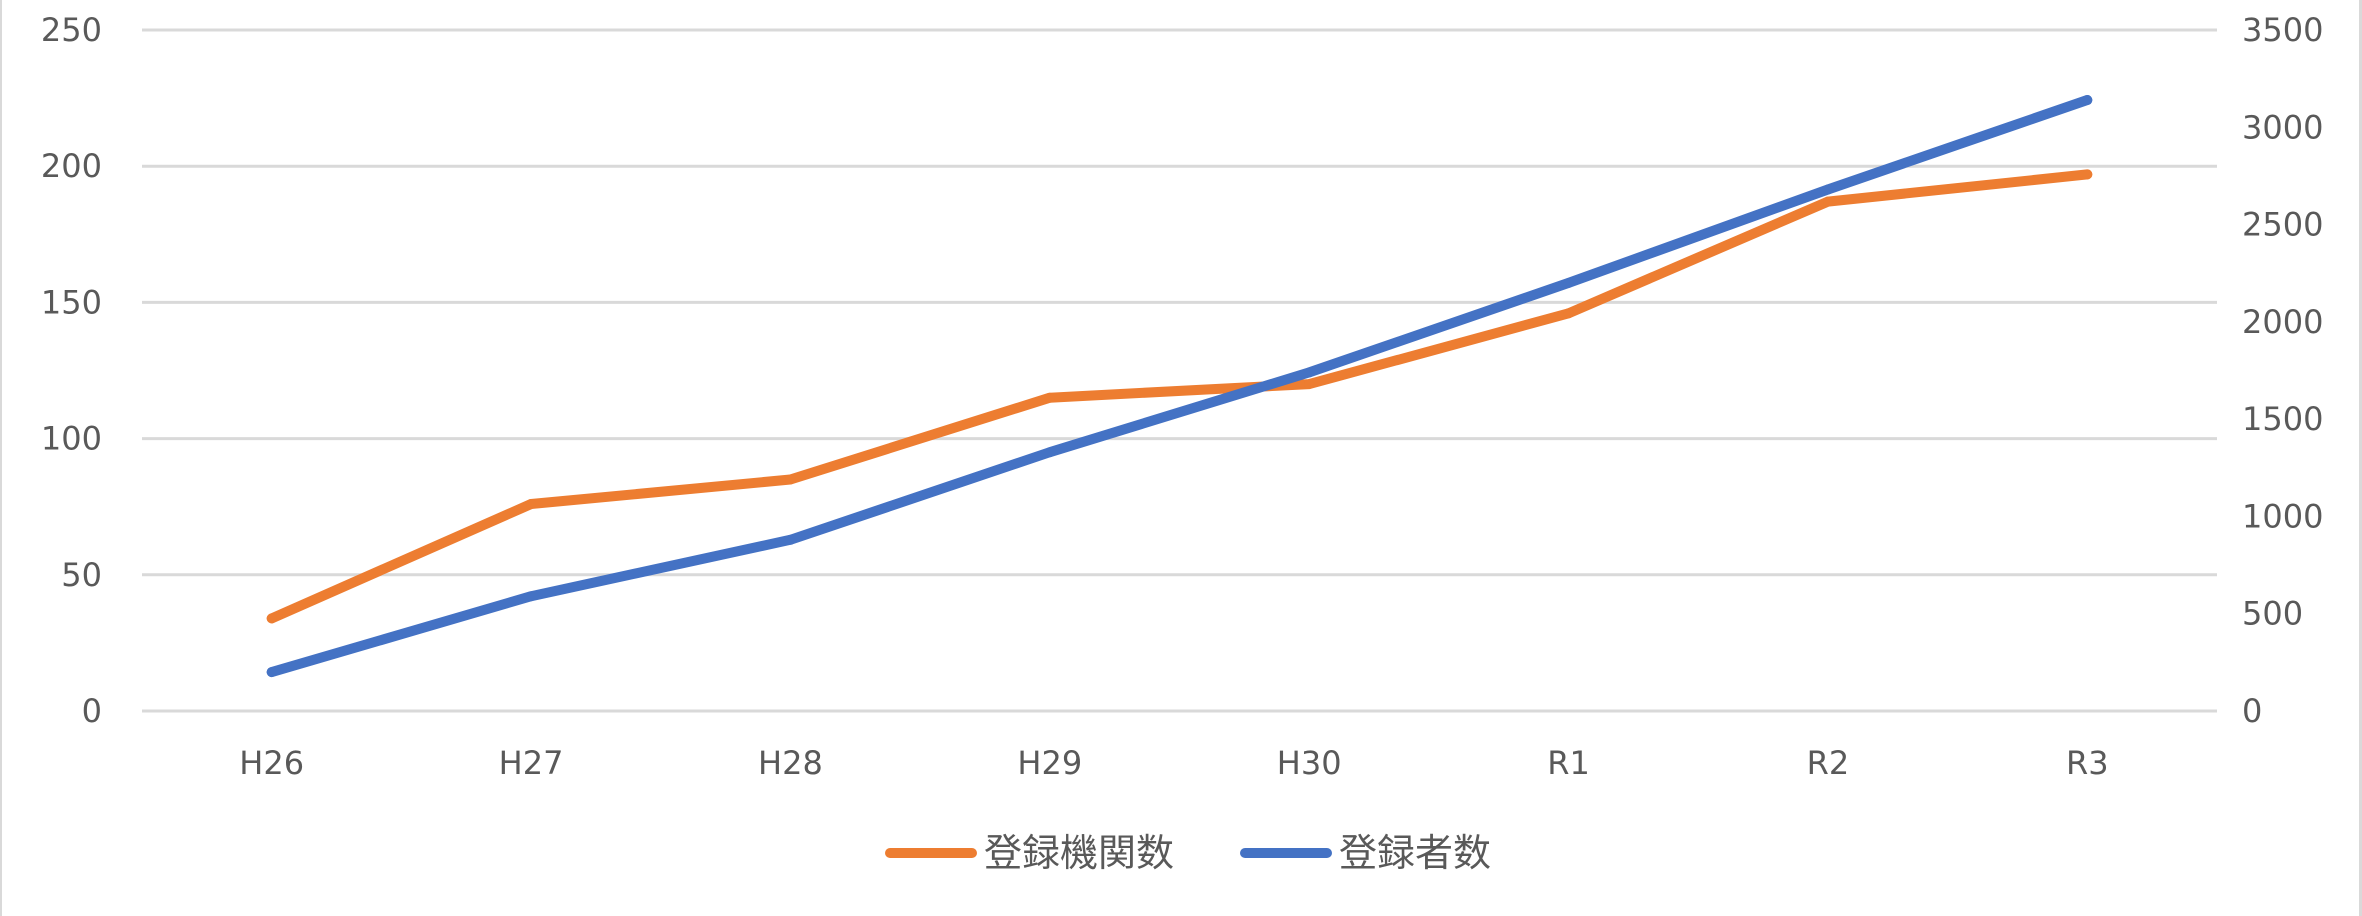  What do you see at coordinates (71, 302) in the screenshot?
I see `left-tick-label: 150` at bounding box center [71, 302].